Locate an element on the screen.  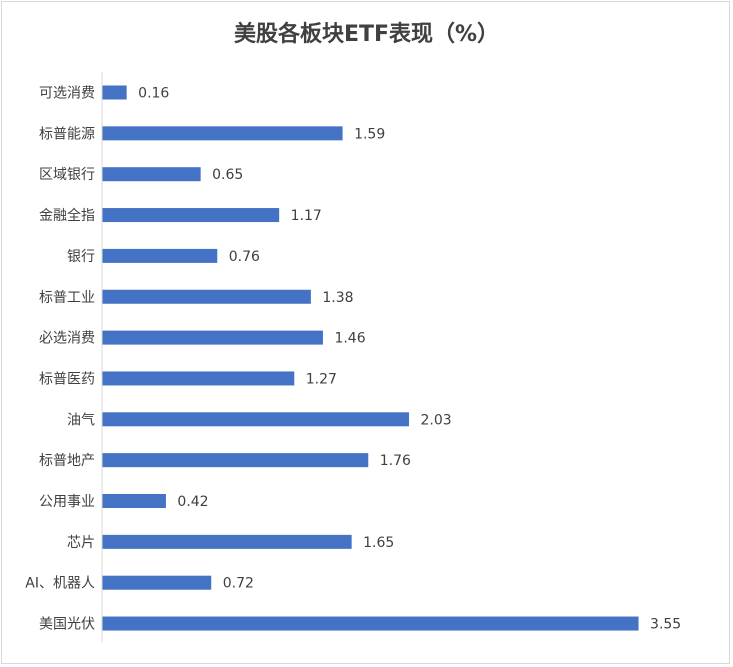
category-label: AI、机器人 is located at coordinates (60, 584).